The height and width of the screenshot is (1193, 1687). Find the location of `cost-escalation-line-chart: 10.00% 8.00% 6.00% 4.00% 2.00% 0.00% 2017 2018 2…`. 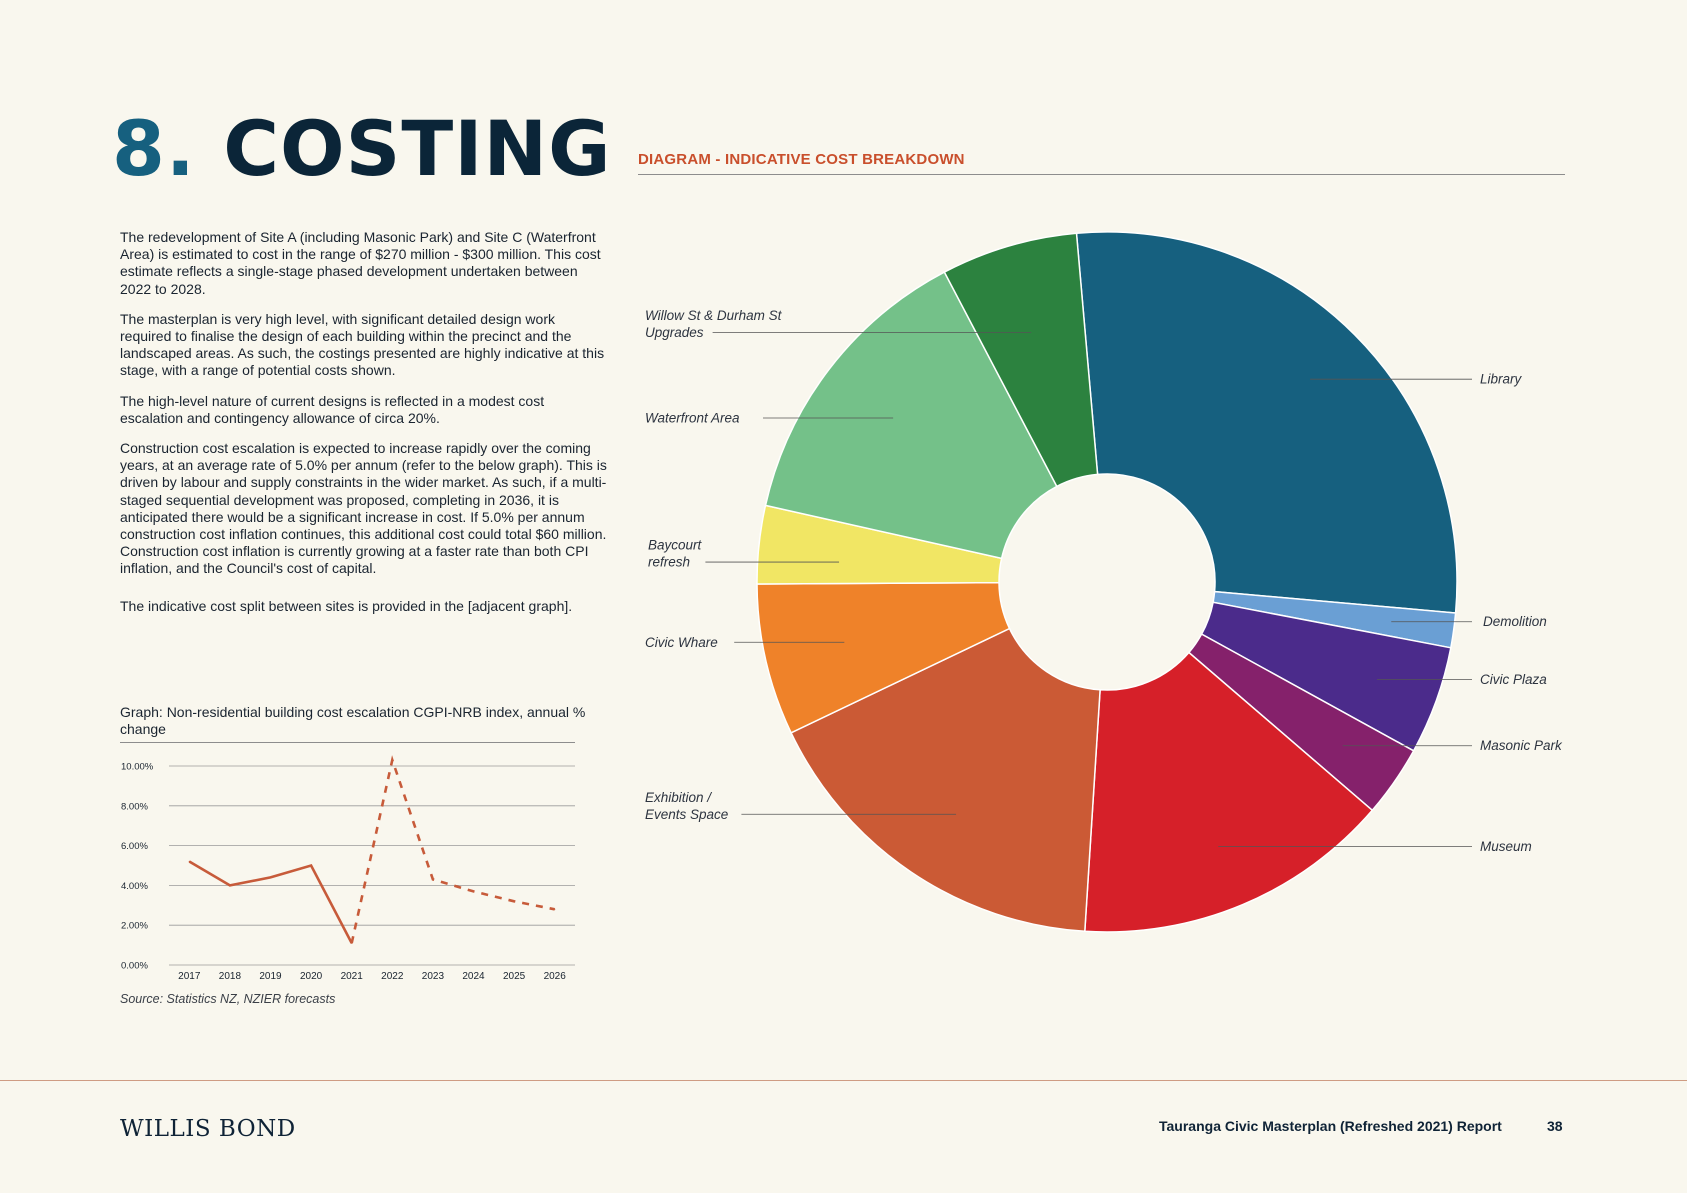

cost-escalation-line-chart: 10.00% 8.00% 6.00% 4.00% 2.00% 0.00% 2017 2018 2… is located at coordinates (348, 868).